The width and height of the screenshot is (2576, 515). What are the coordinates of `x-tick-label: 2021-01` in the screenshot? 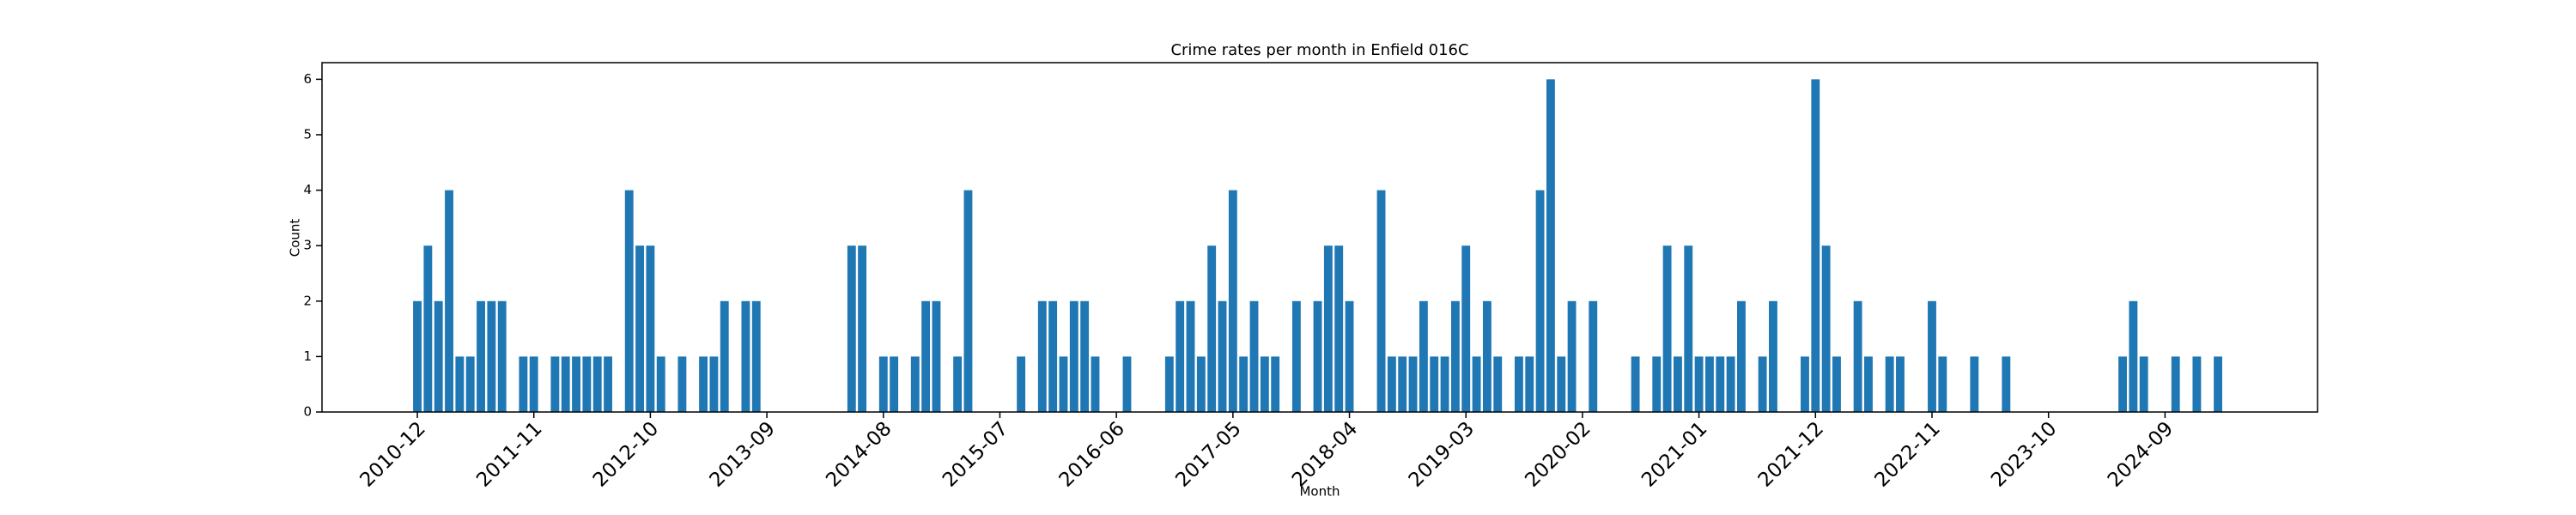 It's located at (1674, 454).